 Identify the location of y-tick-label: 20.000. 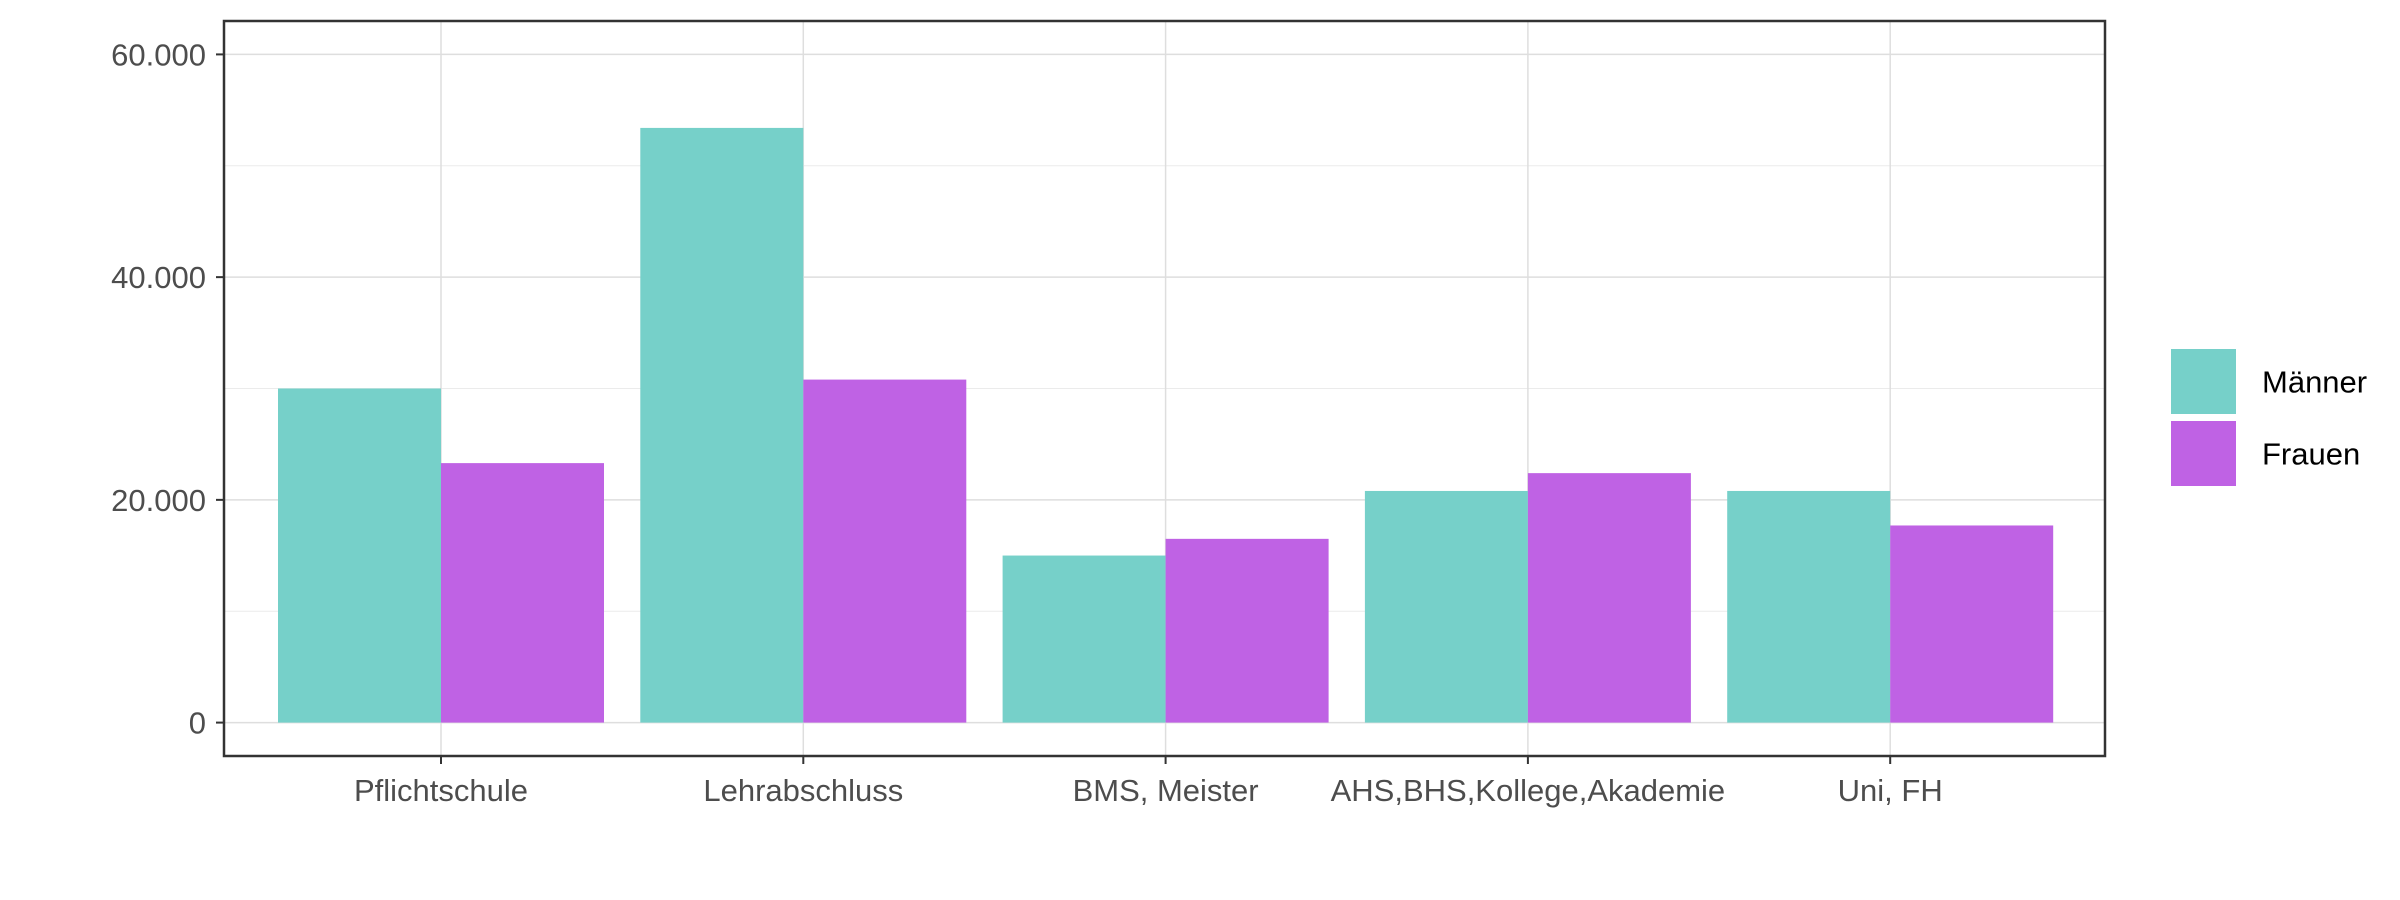
(158, 500).